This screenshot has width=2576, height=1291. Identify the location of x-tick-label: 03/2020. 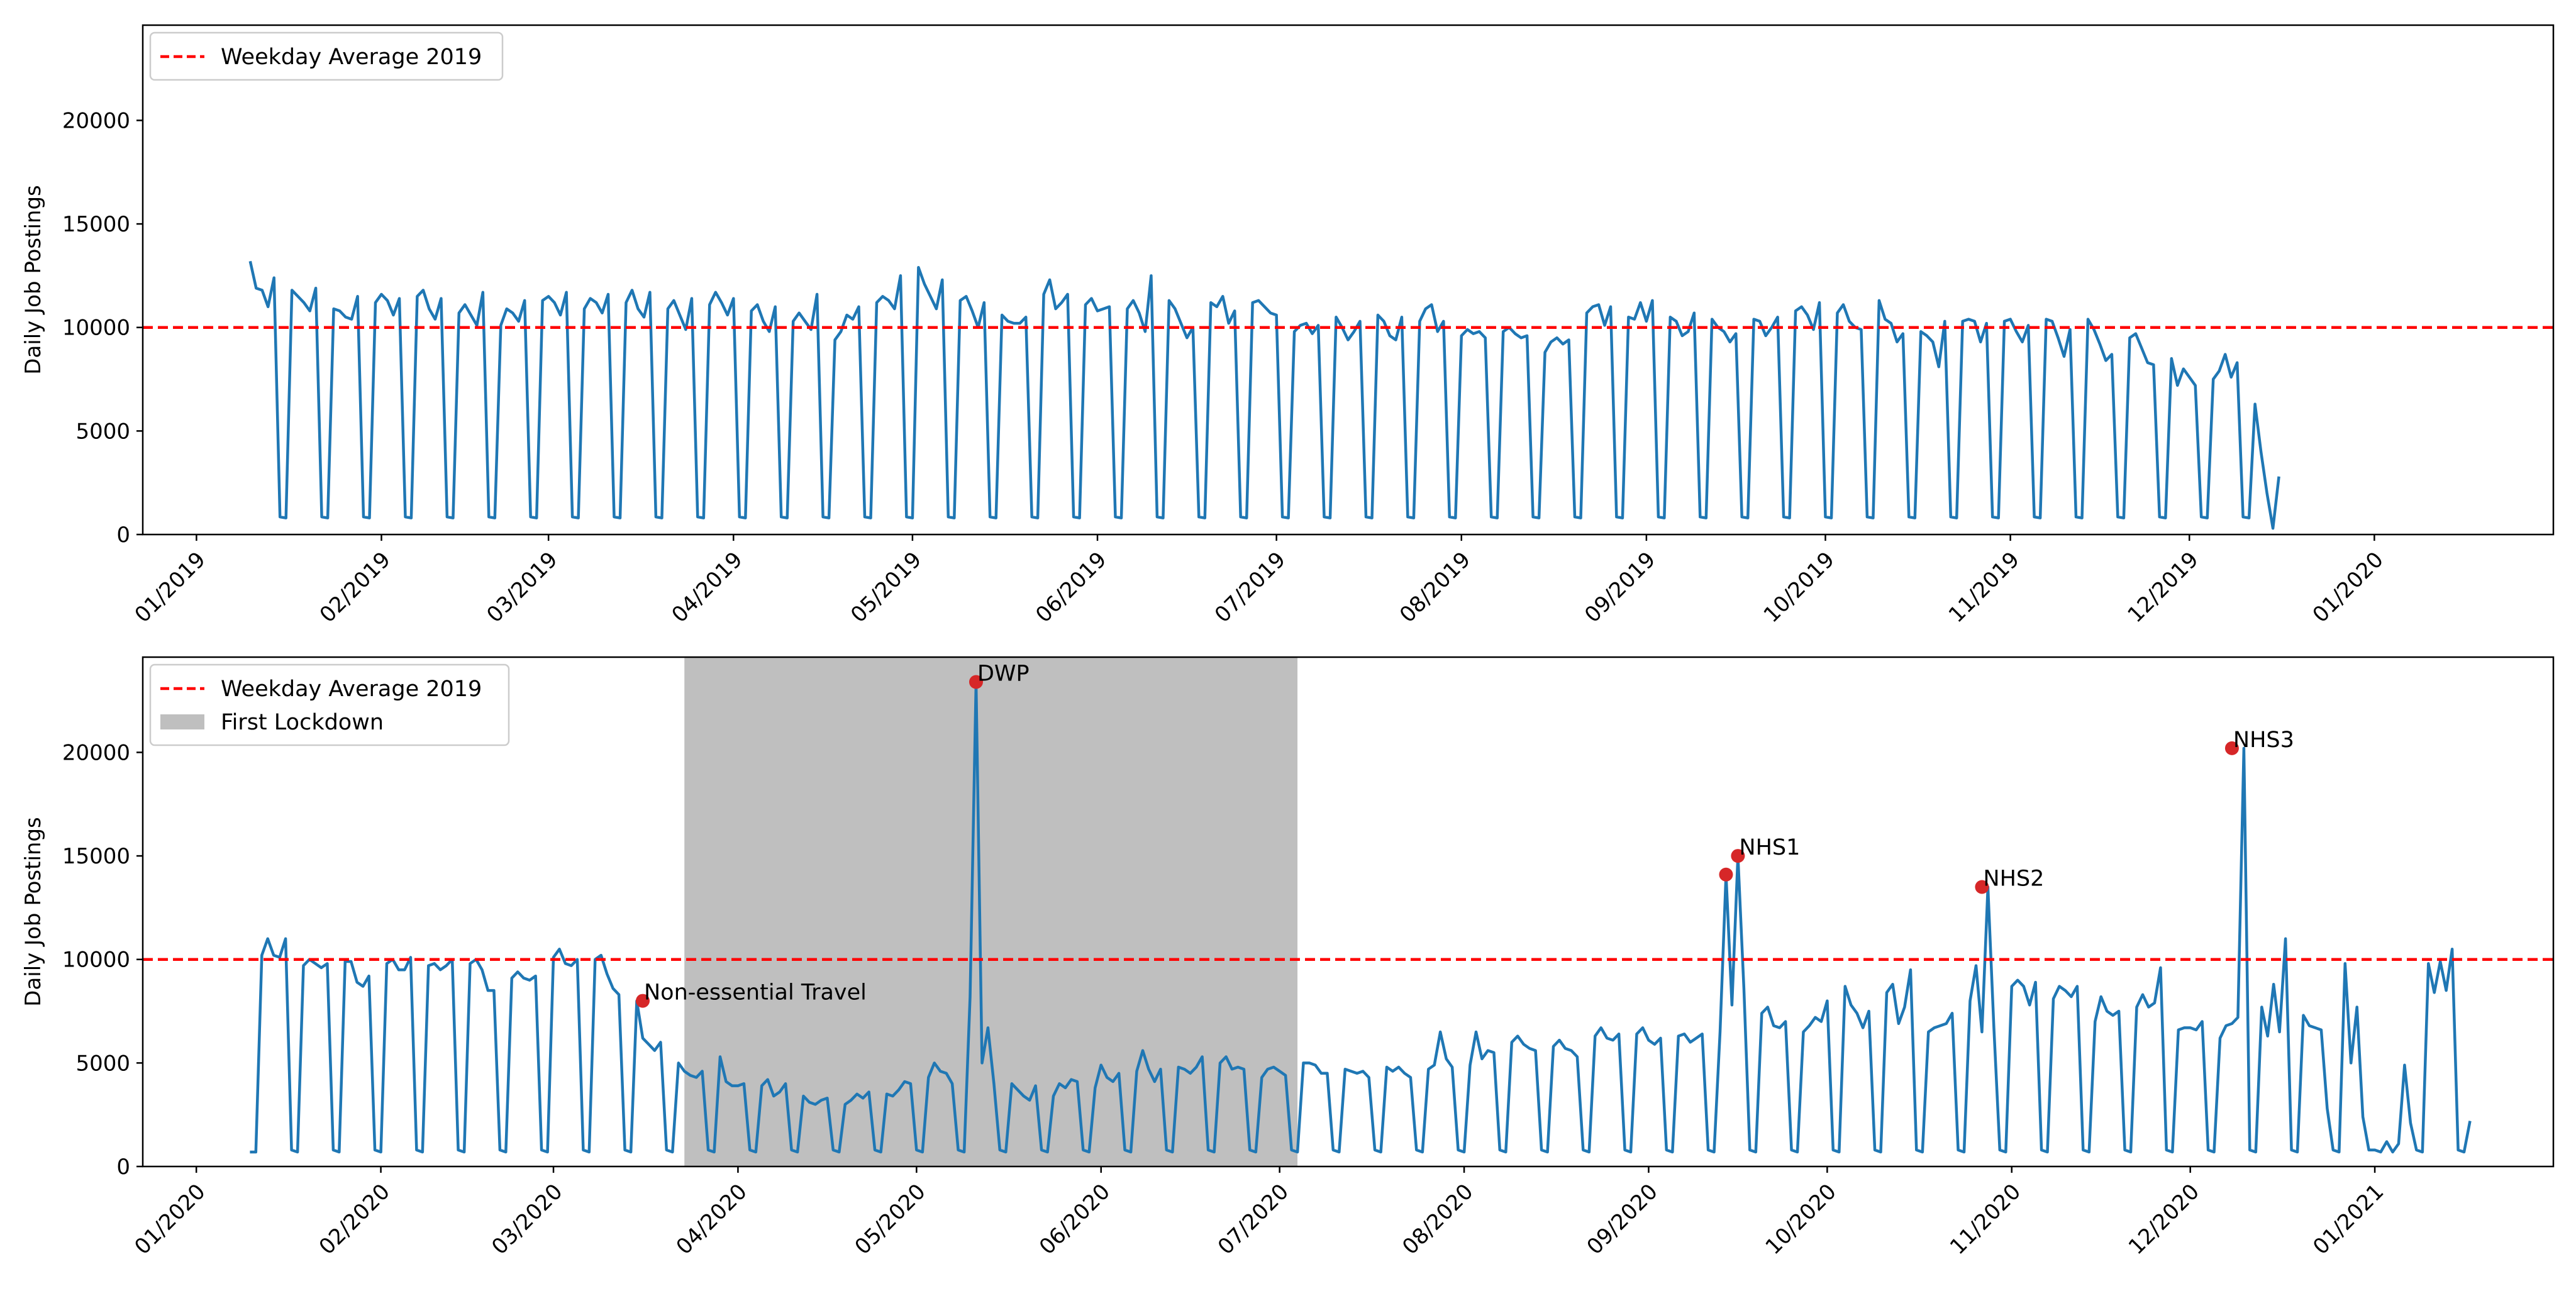
(527, 1219).